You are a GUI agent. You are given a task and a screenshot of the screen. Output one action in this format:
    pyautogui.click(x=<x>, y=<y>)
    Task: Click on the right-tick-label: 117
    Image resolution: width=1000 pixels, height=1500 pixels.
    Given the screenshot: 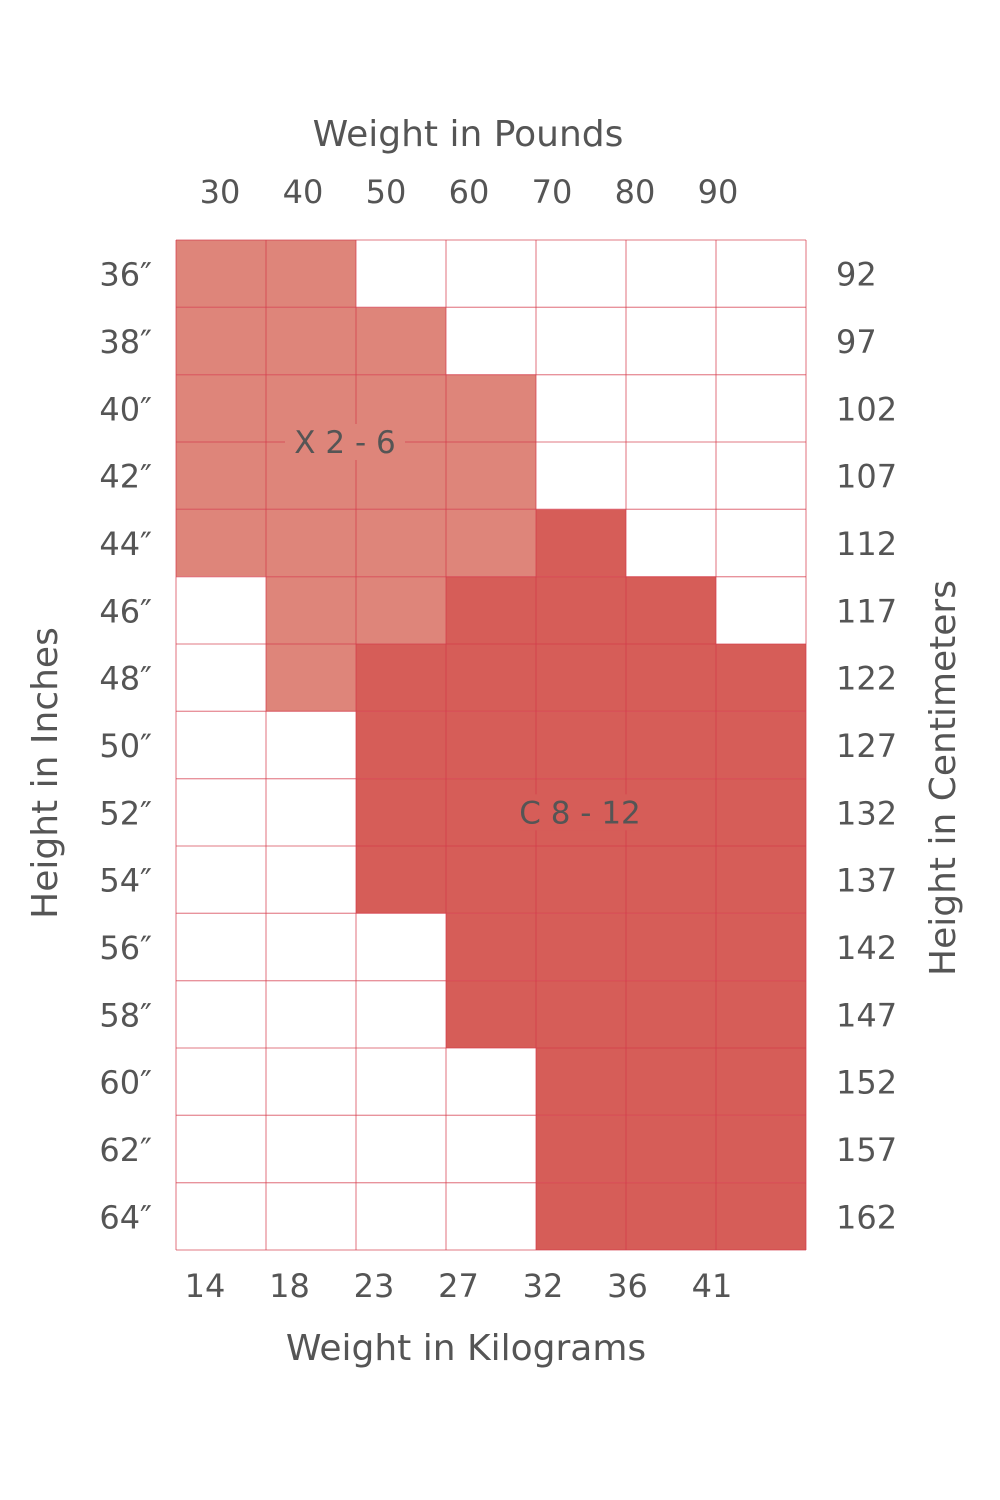 What is the action you would take?
    pyautogui.click(x=866, y=611)
    